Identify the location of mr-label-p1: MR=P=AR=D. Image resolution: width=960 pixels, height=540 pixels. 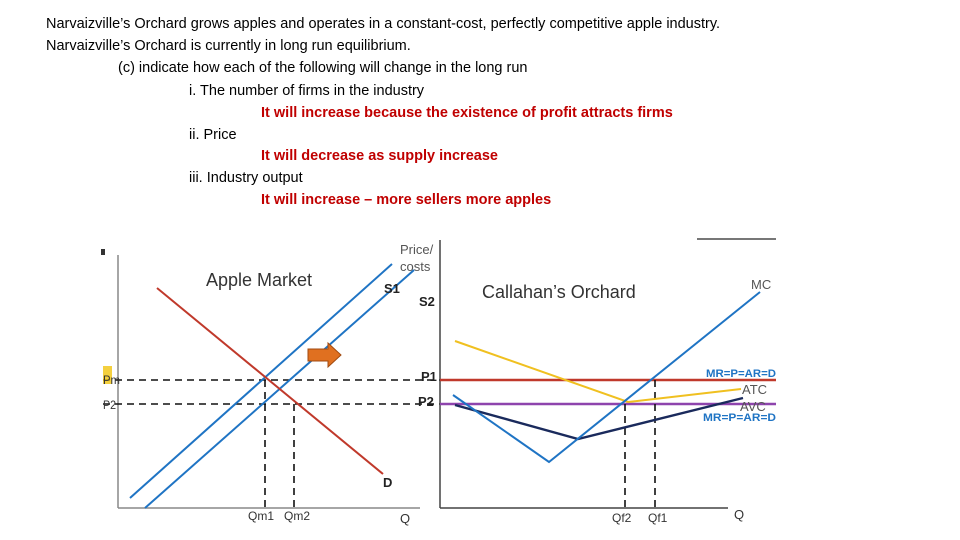
(741, 374).